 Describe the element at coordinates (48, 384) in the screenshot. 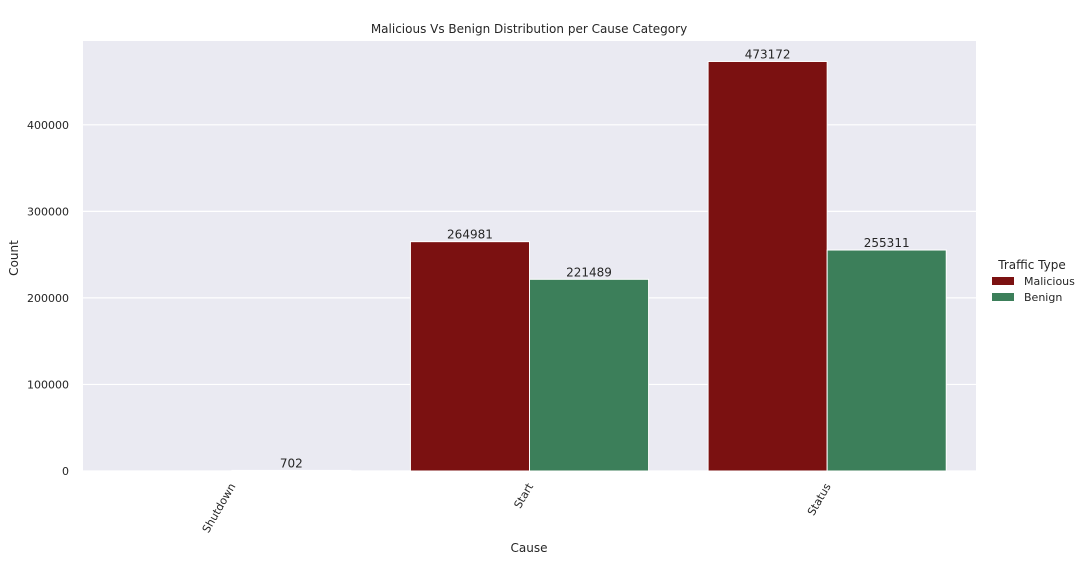

I see `y-tick-label: 100000` at that location.